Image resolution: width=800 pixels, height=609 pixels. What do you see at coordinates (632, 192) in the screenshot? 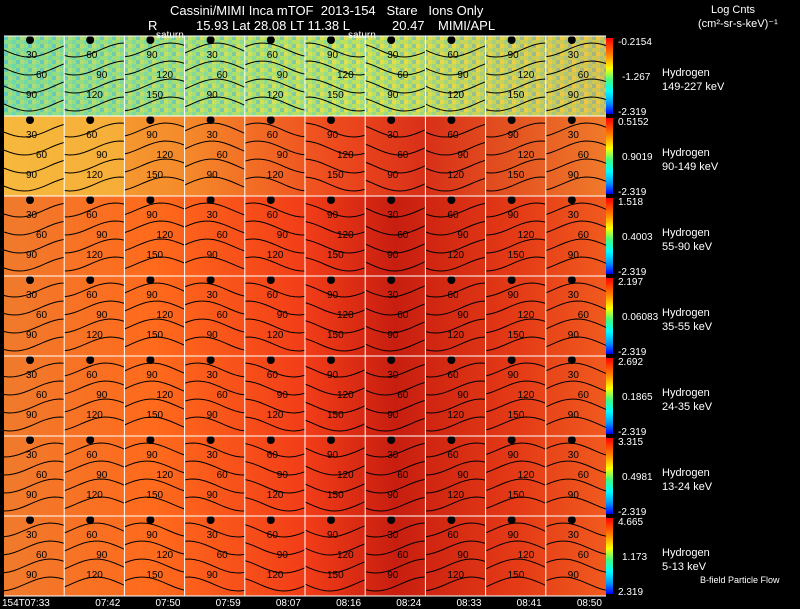
I see `colorbar-min-label: -2.319` at bounding box center [632, 192].